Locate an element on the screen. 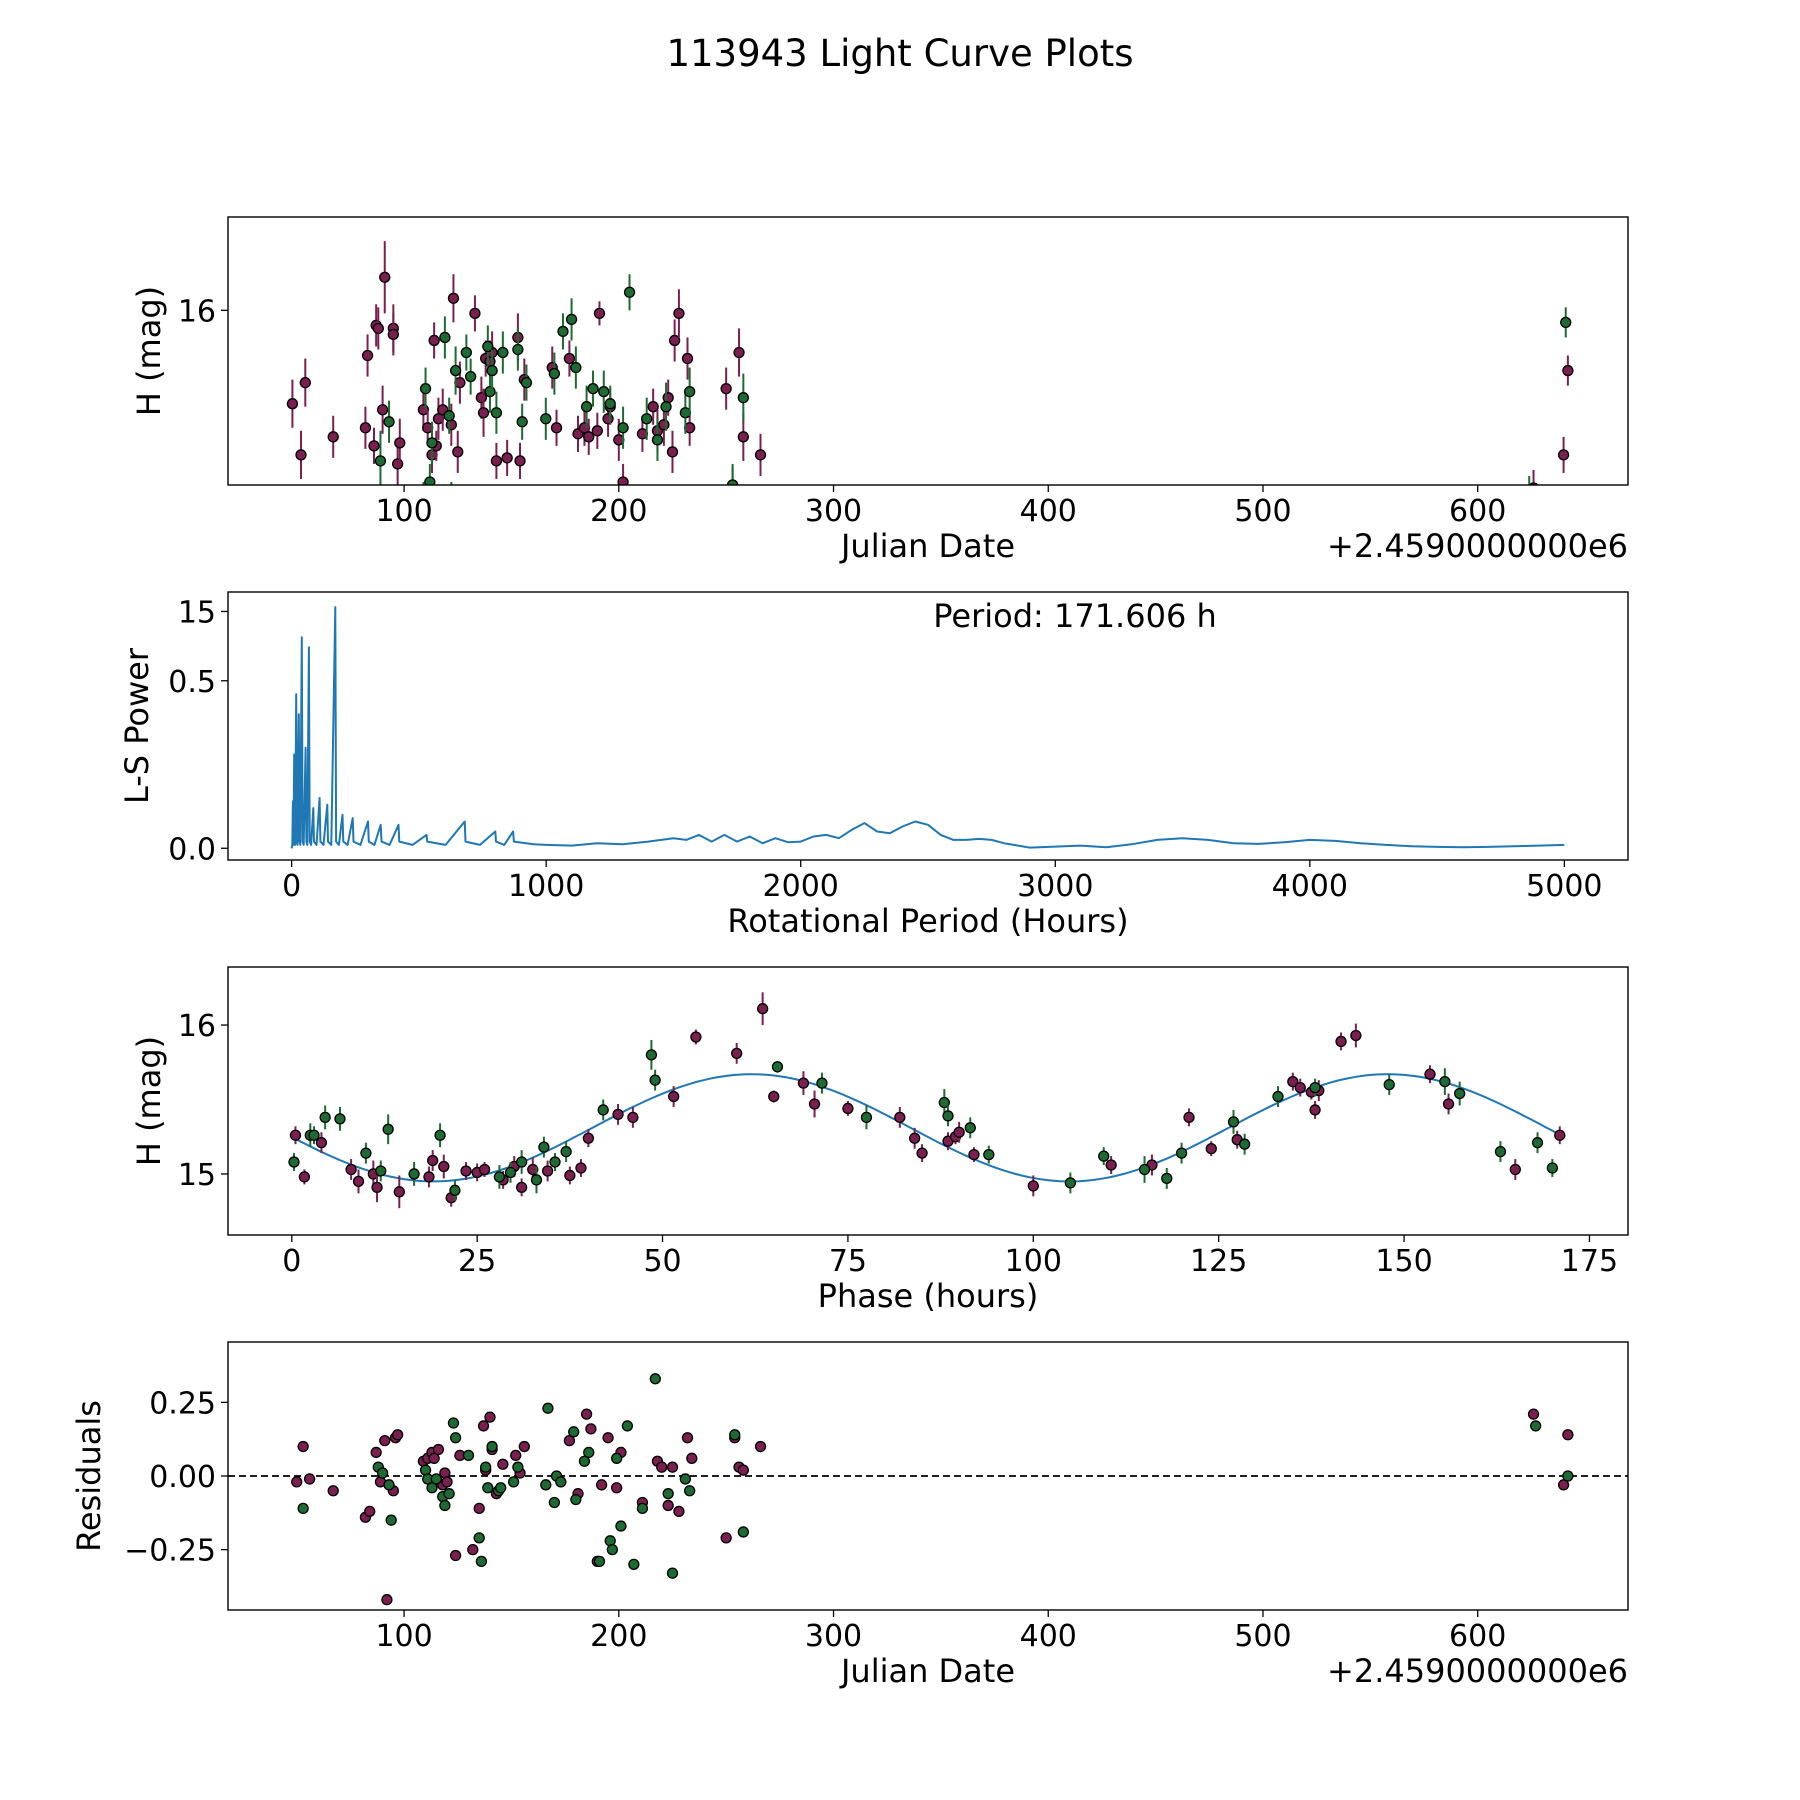  figure-title: 113943 Light Curve Plots is located at coordinates (899, 53).